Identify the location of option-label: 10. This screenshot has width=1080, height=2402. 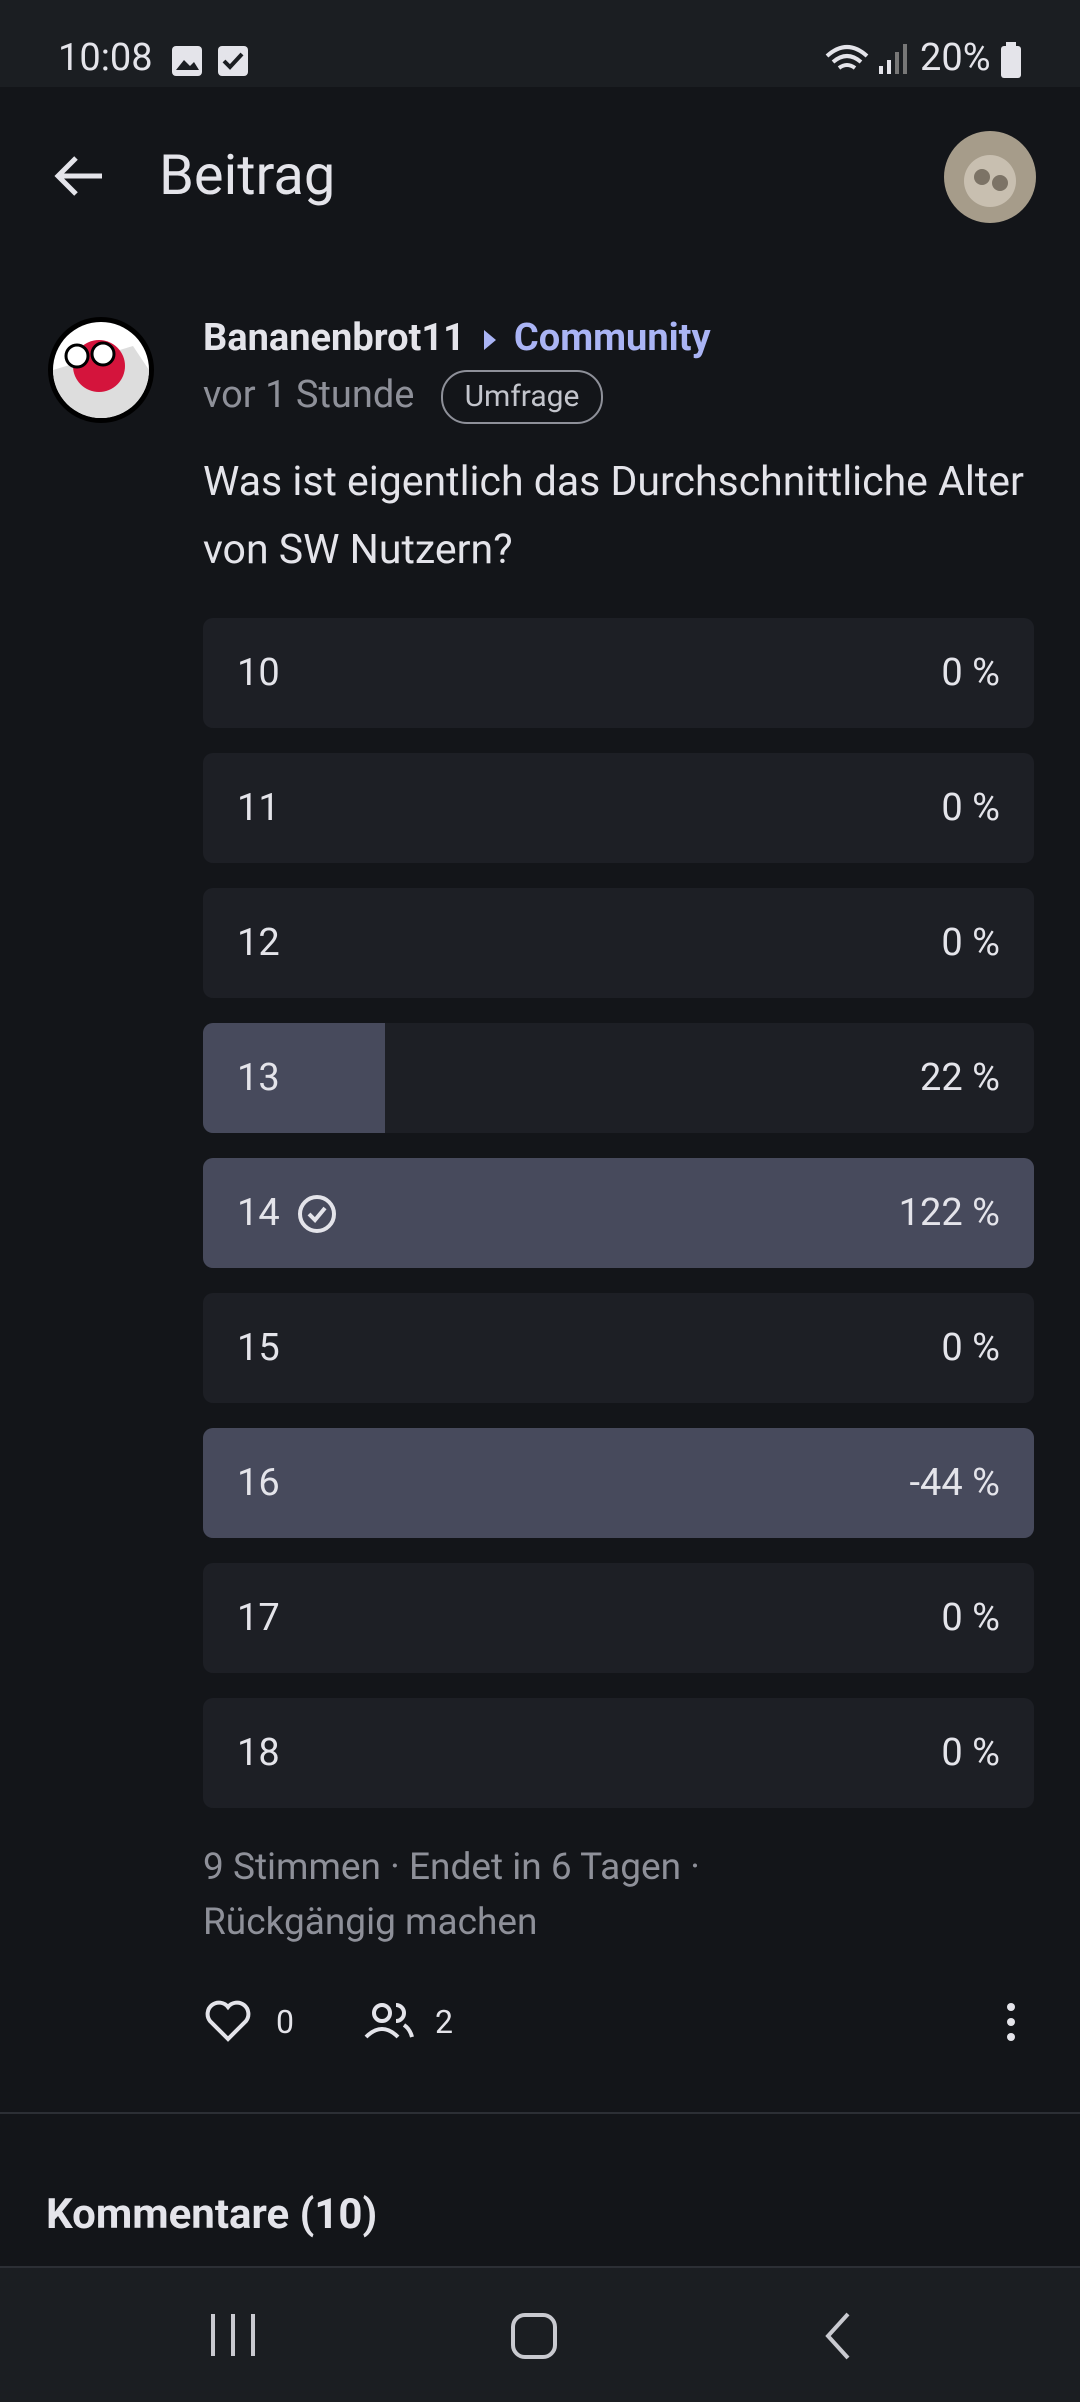
(258, 673).